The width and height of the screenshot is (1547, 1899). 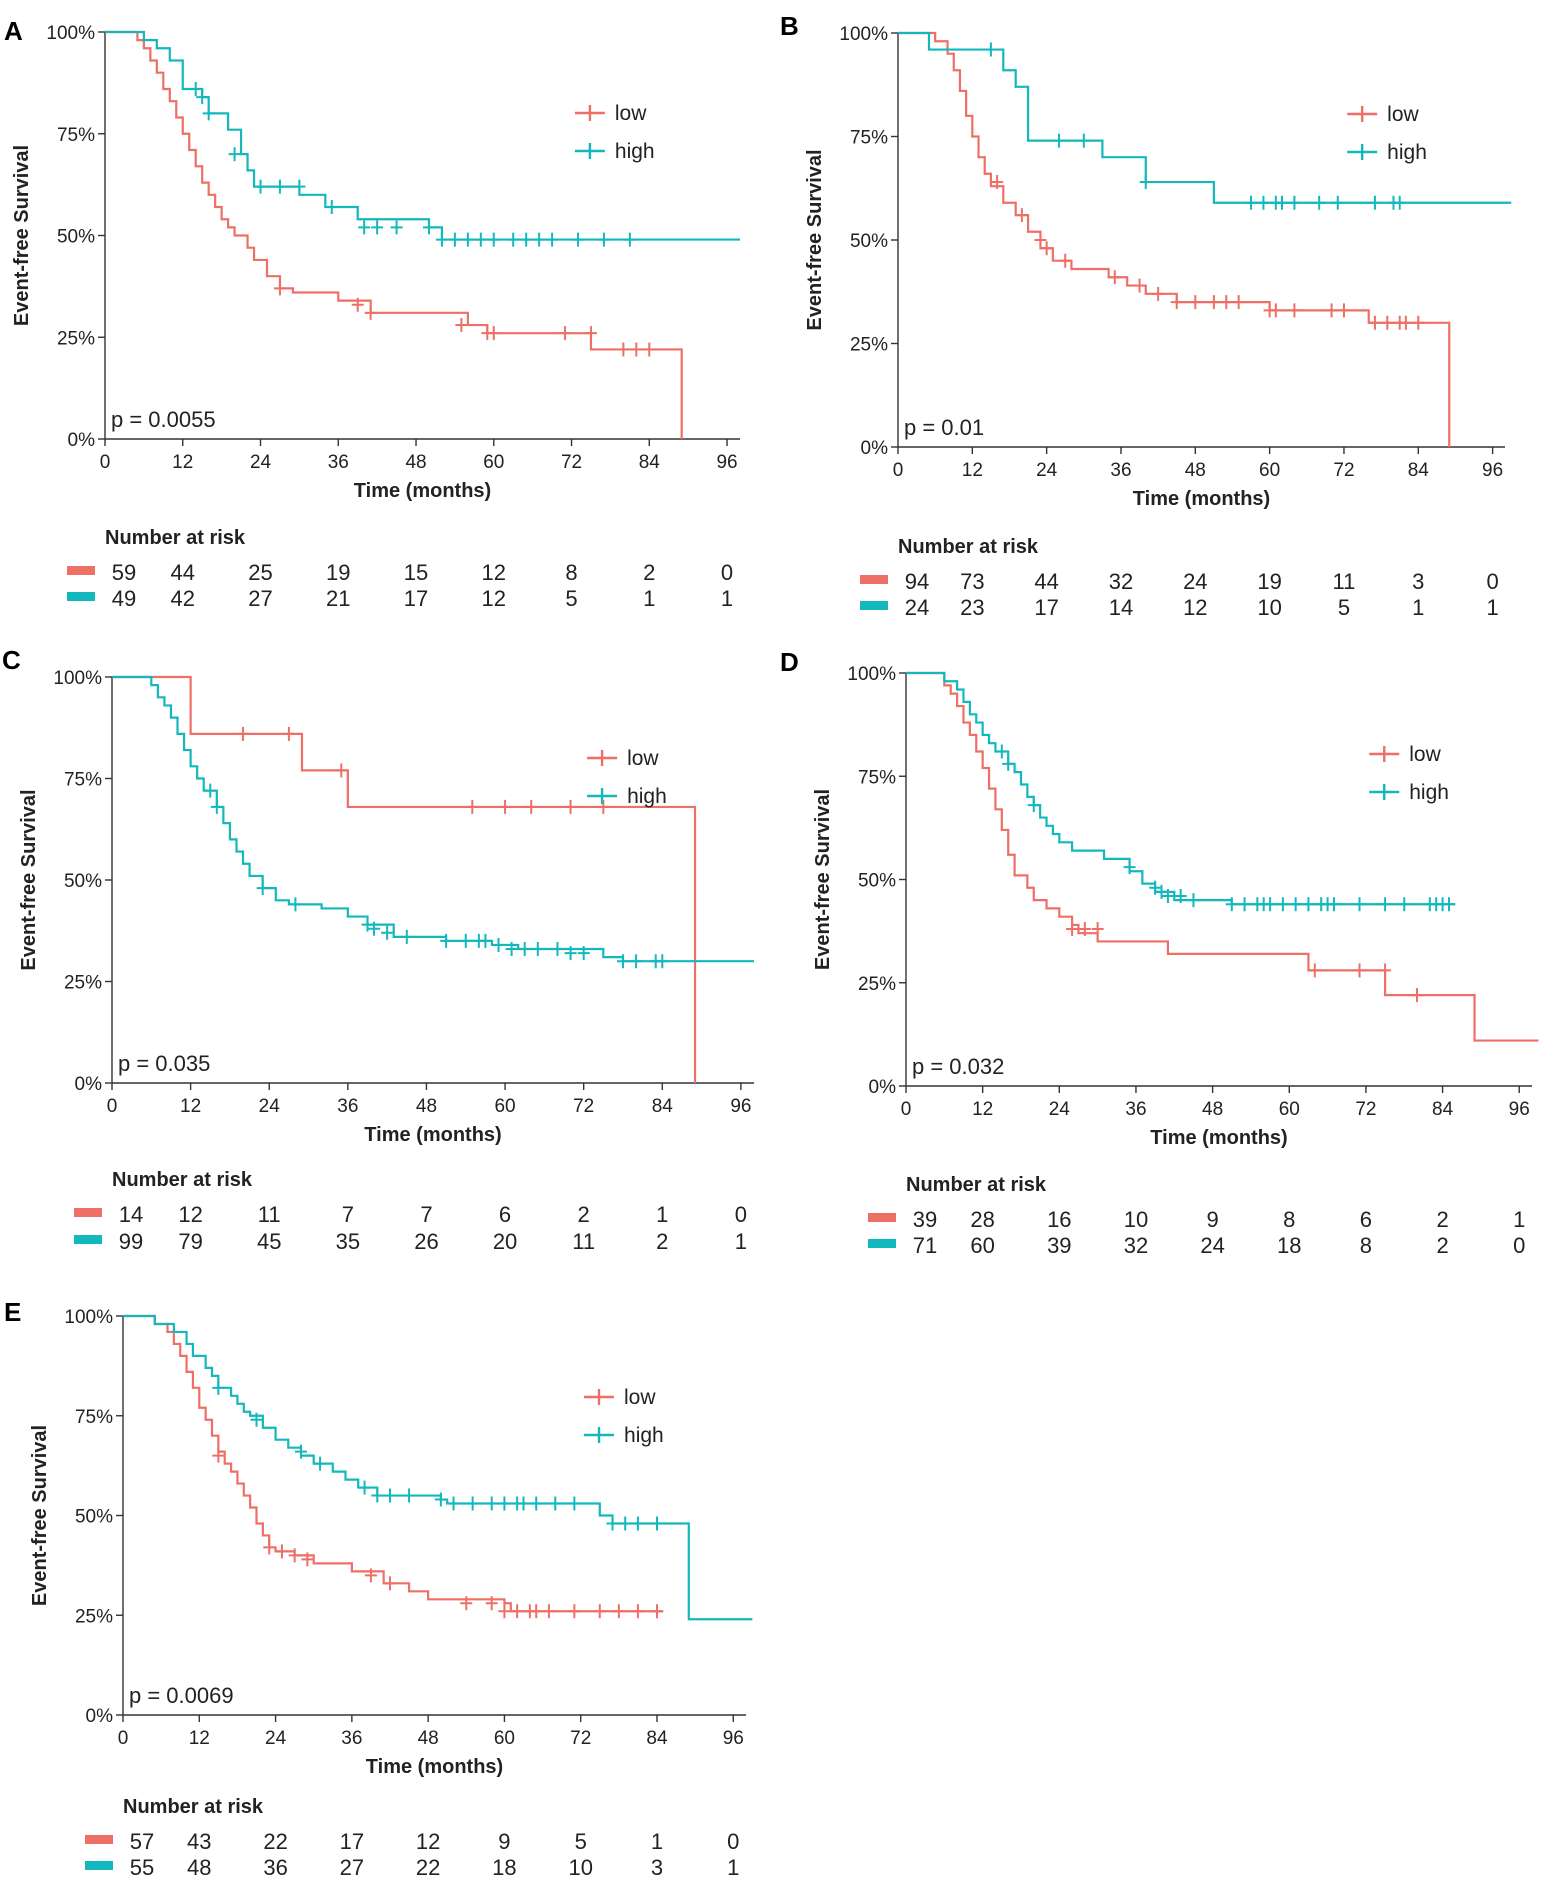 I want to click on p-value: p = 0.035, so click(x=164, y=1063).